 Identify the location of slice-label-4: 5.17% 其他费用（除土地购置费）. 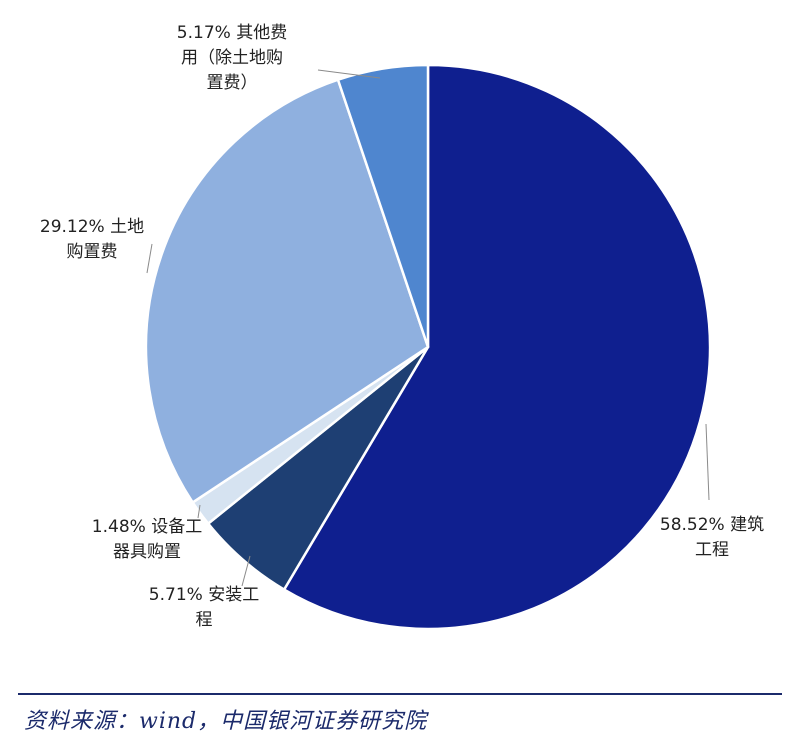
(232, 58).